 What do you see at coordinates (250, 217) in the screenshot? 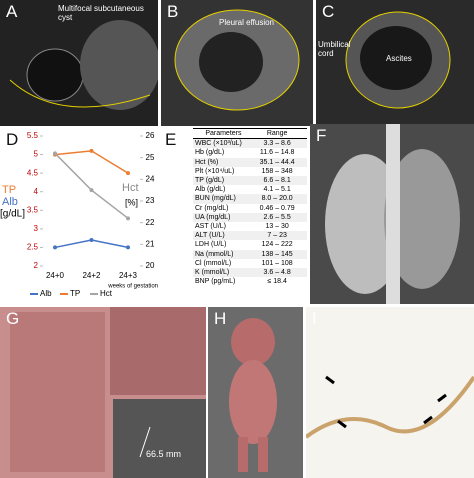
I see `row: UA (mg/dL)2.6 – 5.55.5` at bounding box center [250, 217].